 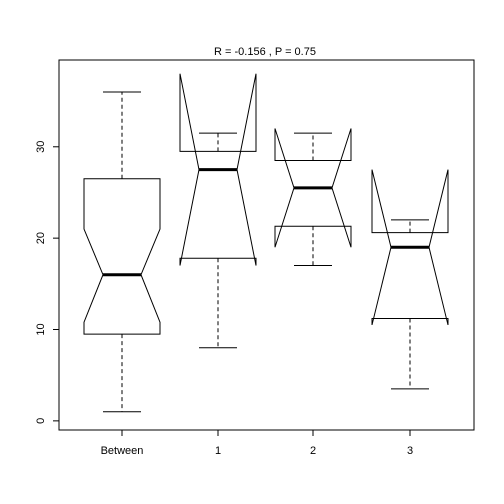 I want to click on x-tick-label: 3, so click(x=410, y=451).